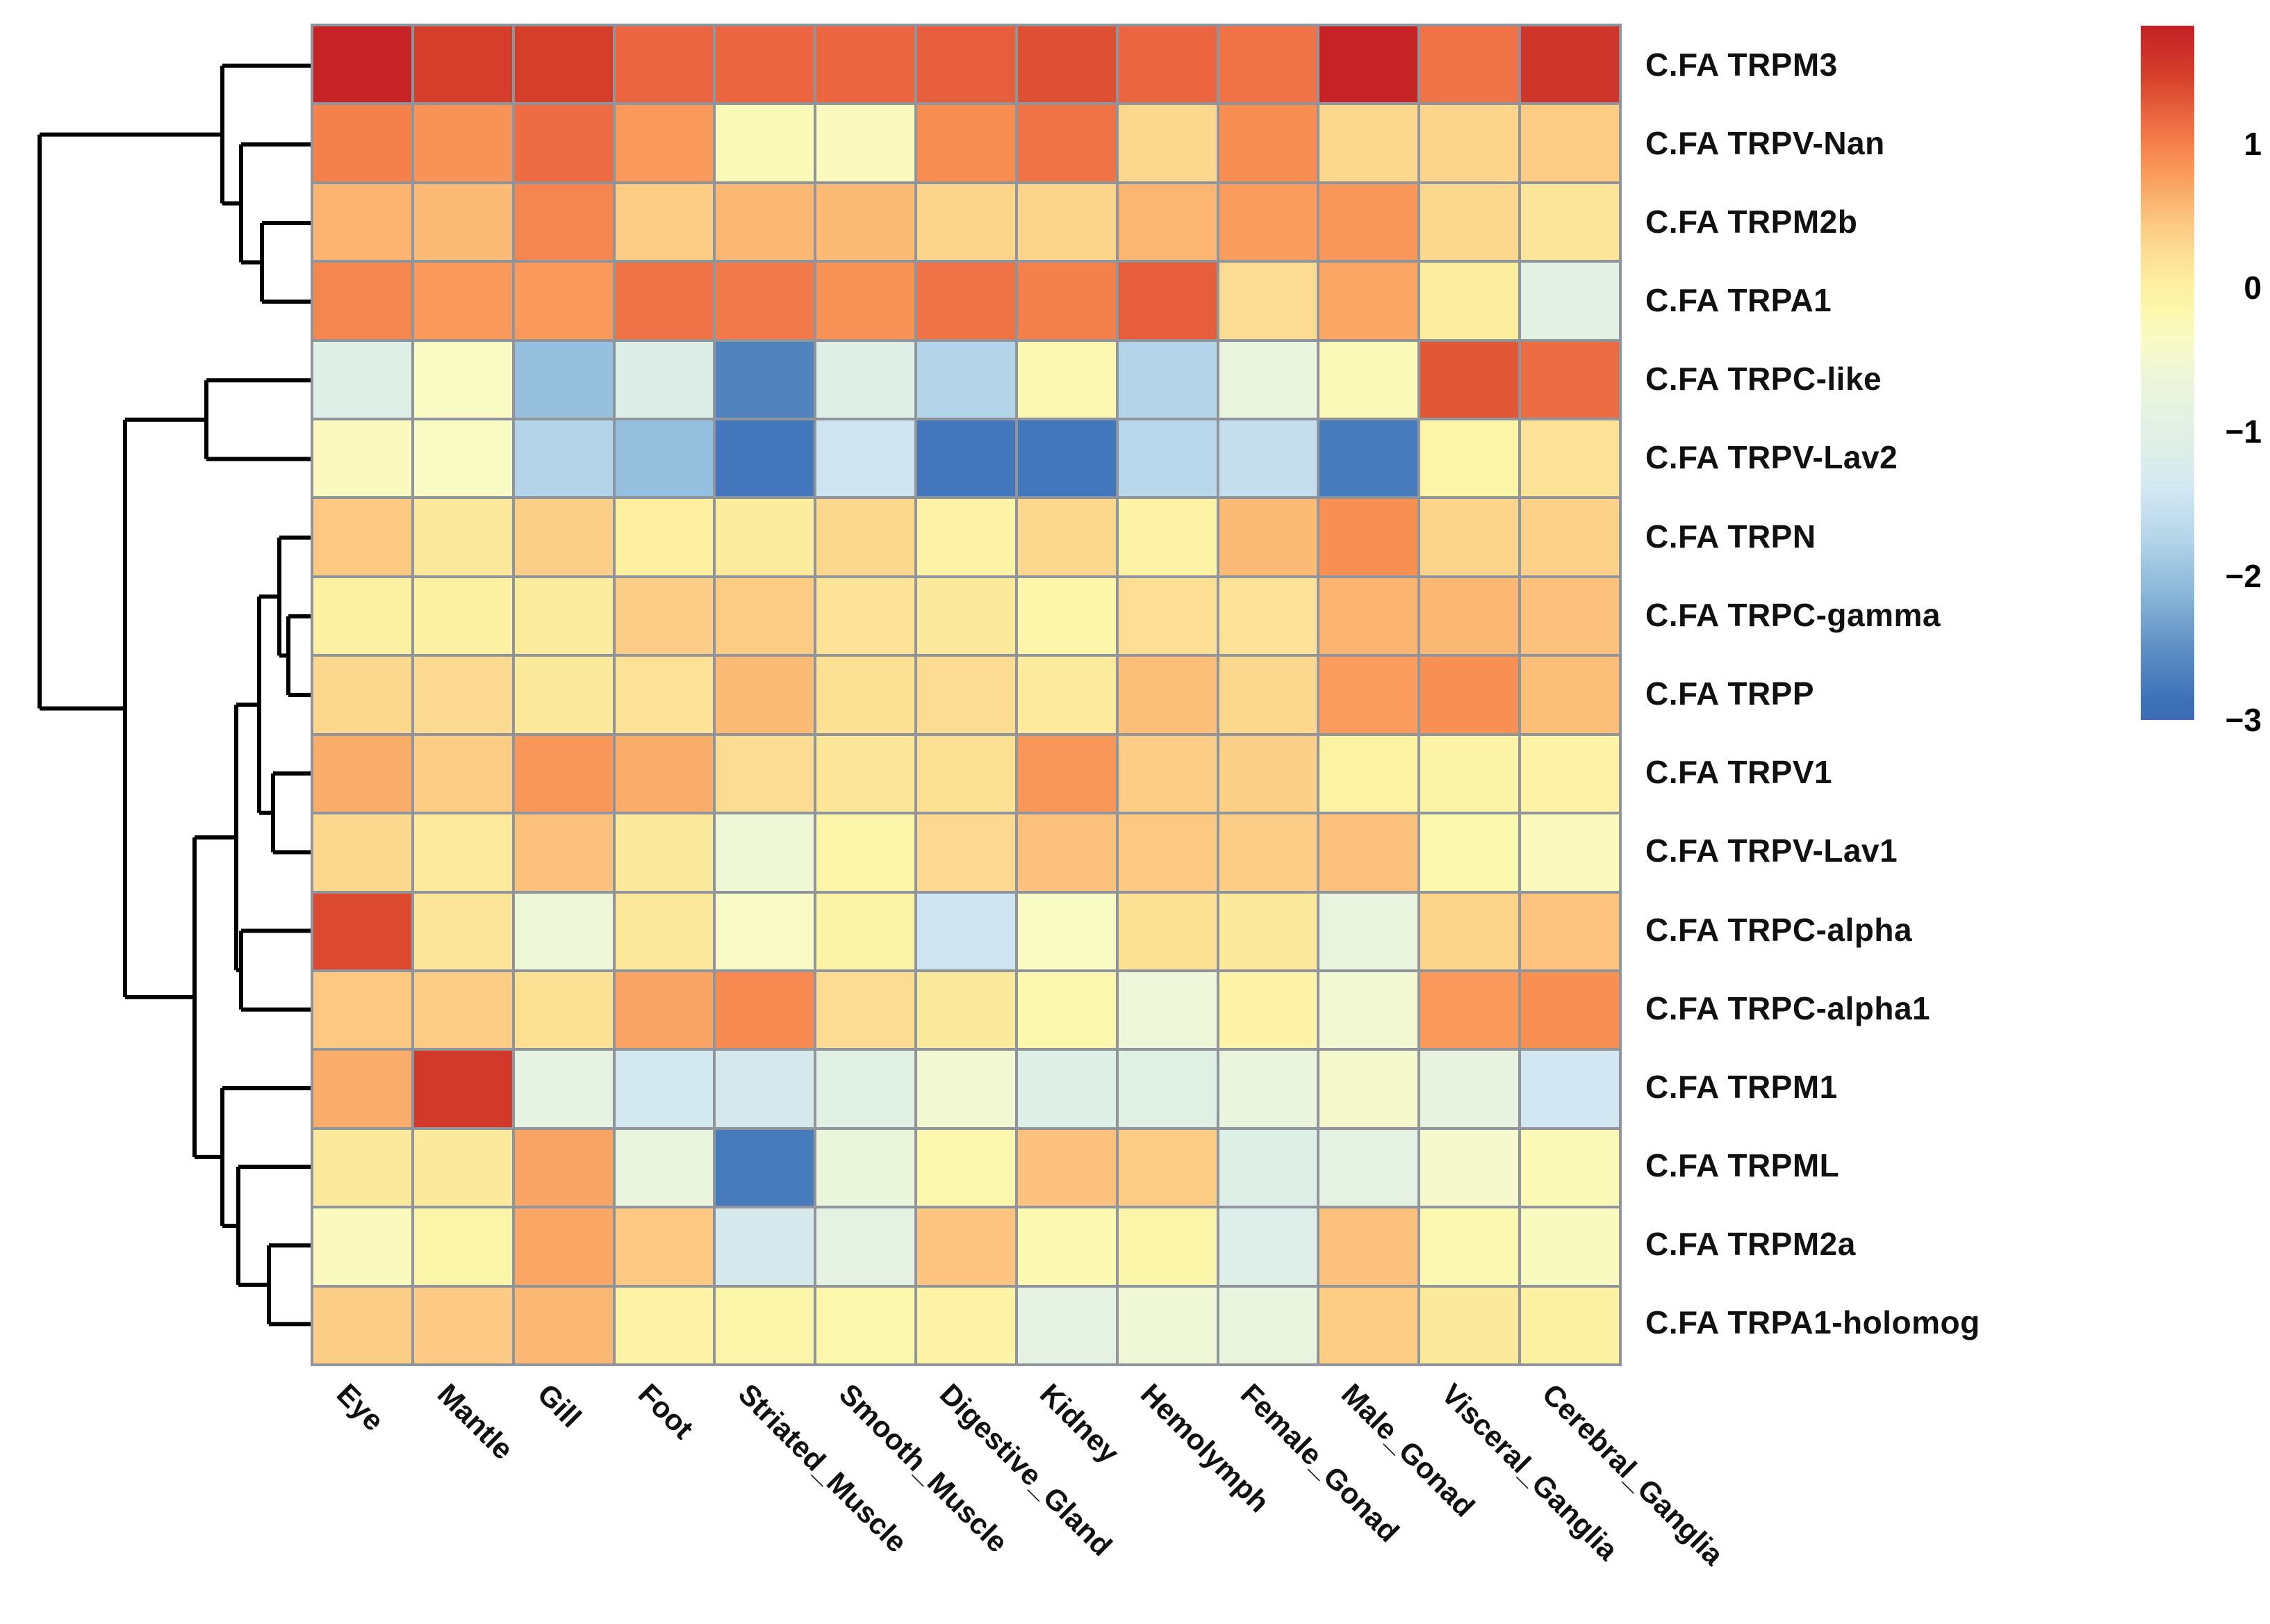  Describe the element at coordinates (1741, 1086) in the screenshot. I see `row-label: C.FA TRPM1` at that location.